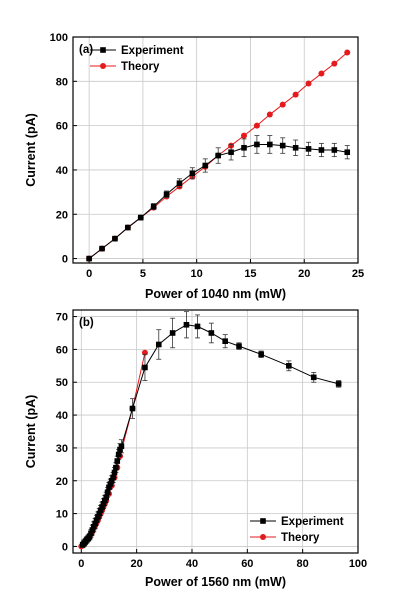 The image size is (412, 615). What do you see at coordinates (358, 274) in the screenshot?
I see `x-tick-label: 25` at bounding box center [358, 274].